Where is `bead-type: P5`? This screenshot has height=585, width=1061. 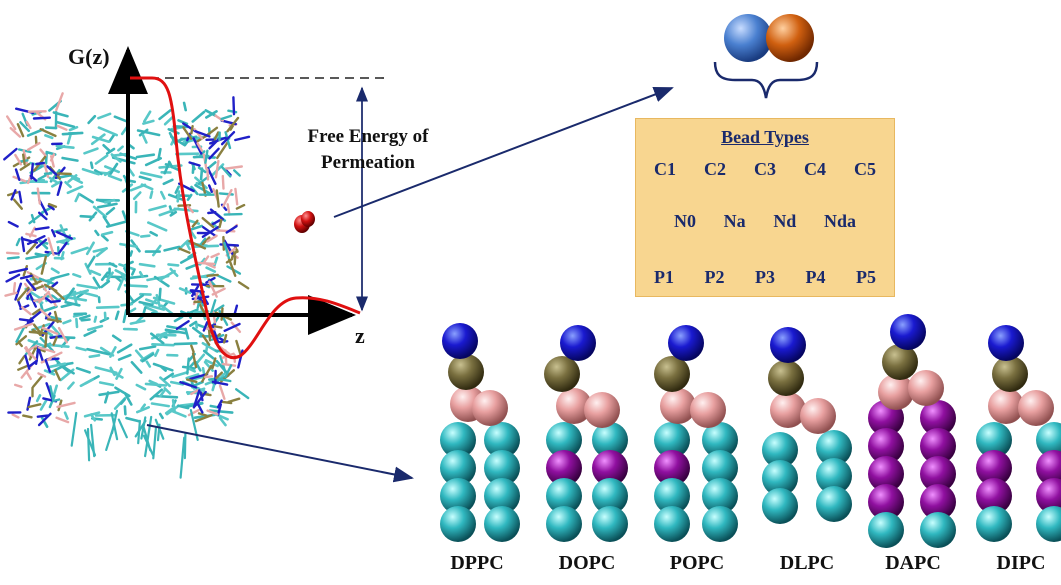 bead-type: P5 is located at coordinates (866, 277).